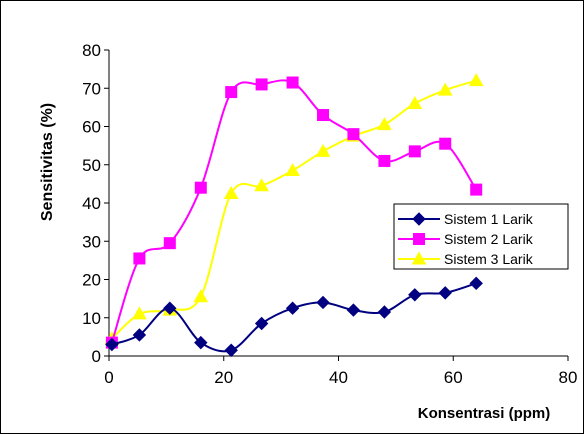  What do you see at coordinates (91, 50) in the screenshot?
I see `y-tick-label: 80` at bounding box center [91, 50].